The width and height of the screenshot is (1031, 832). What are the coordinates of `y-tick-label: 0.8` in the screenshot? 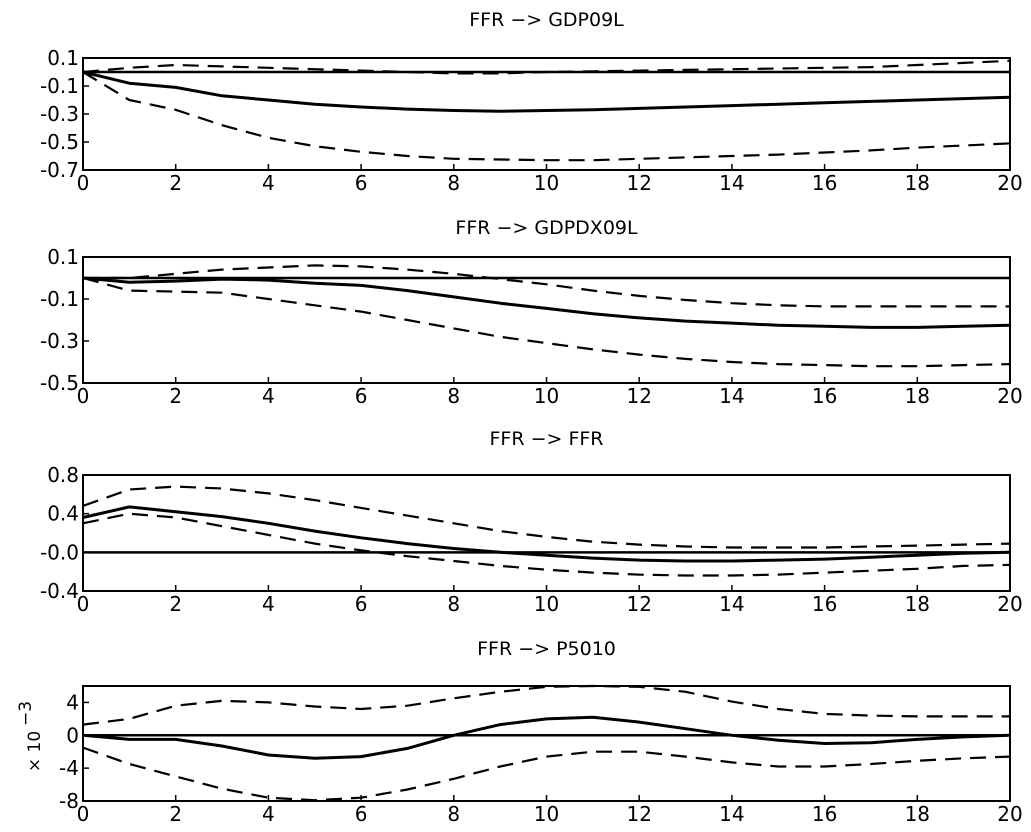 It's located at (63, 475).